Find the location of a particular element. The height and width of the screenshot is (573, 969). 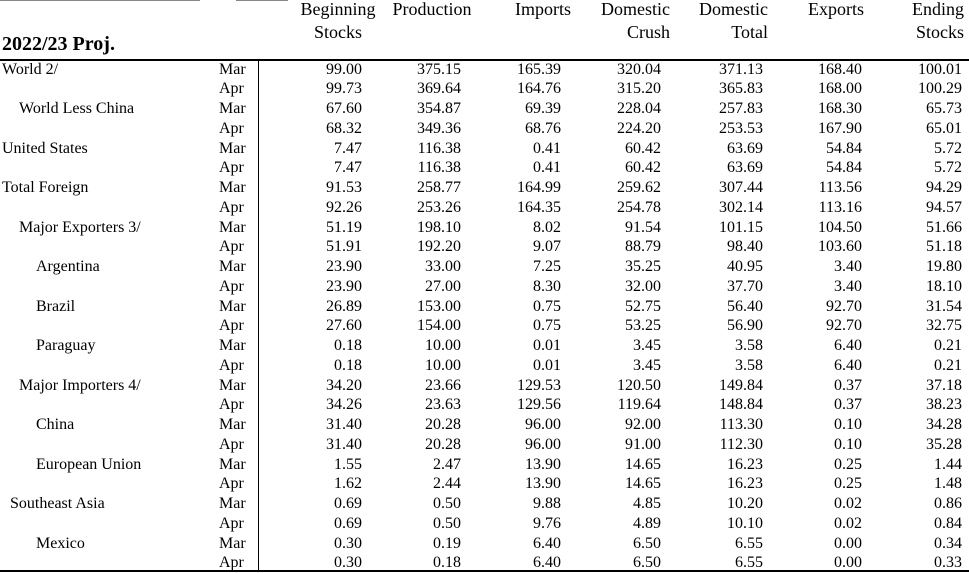

column-header-line1: Beginning is located at coordinates (338, 9).